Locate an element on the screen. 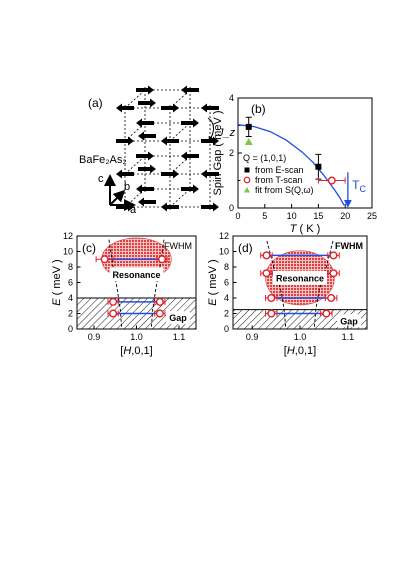  legend-label: from T-scan is located at coordinates (278, 180).